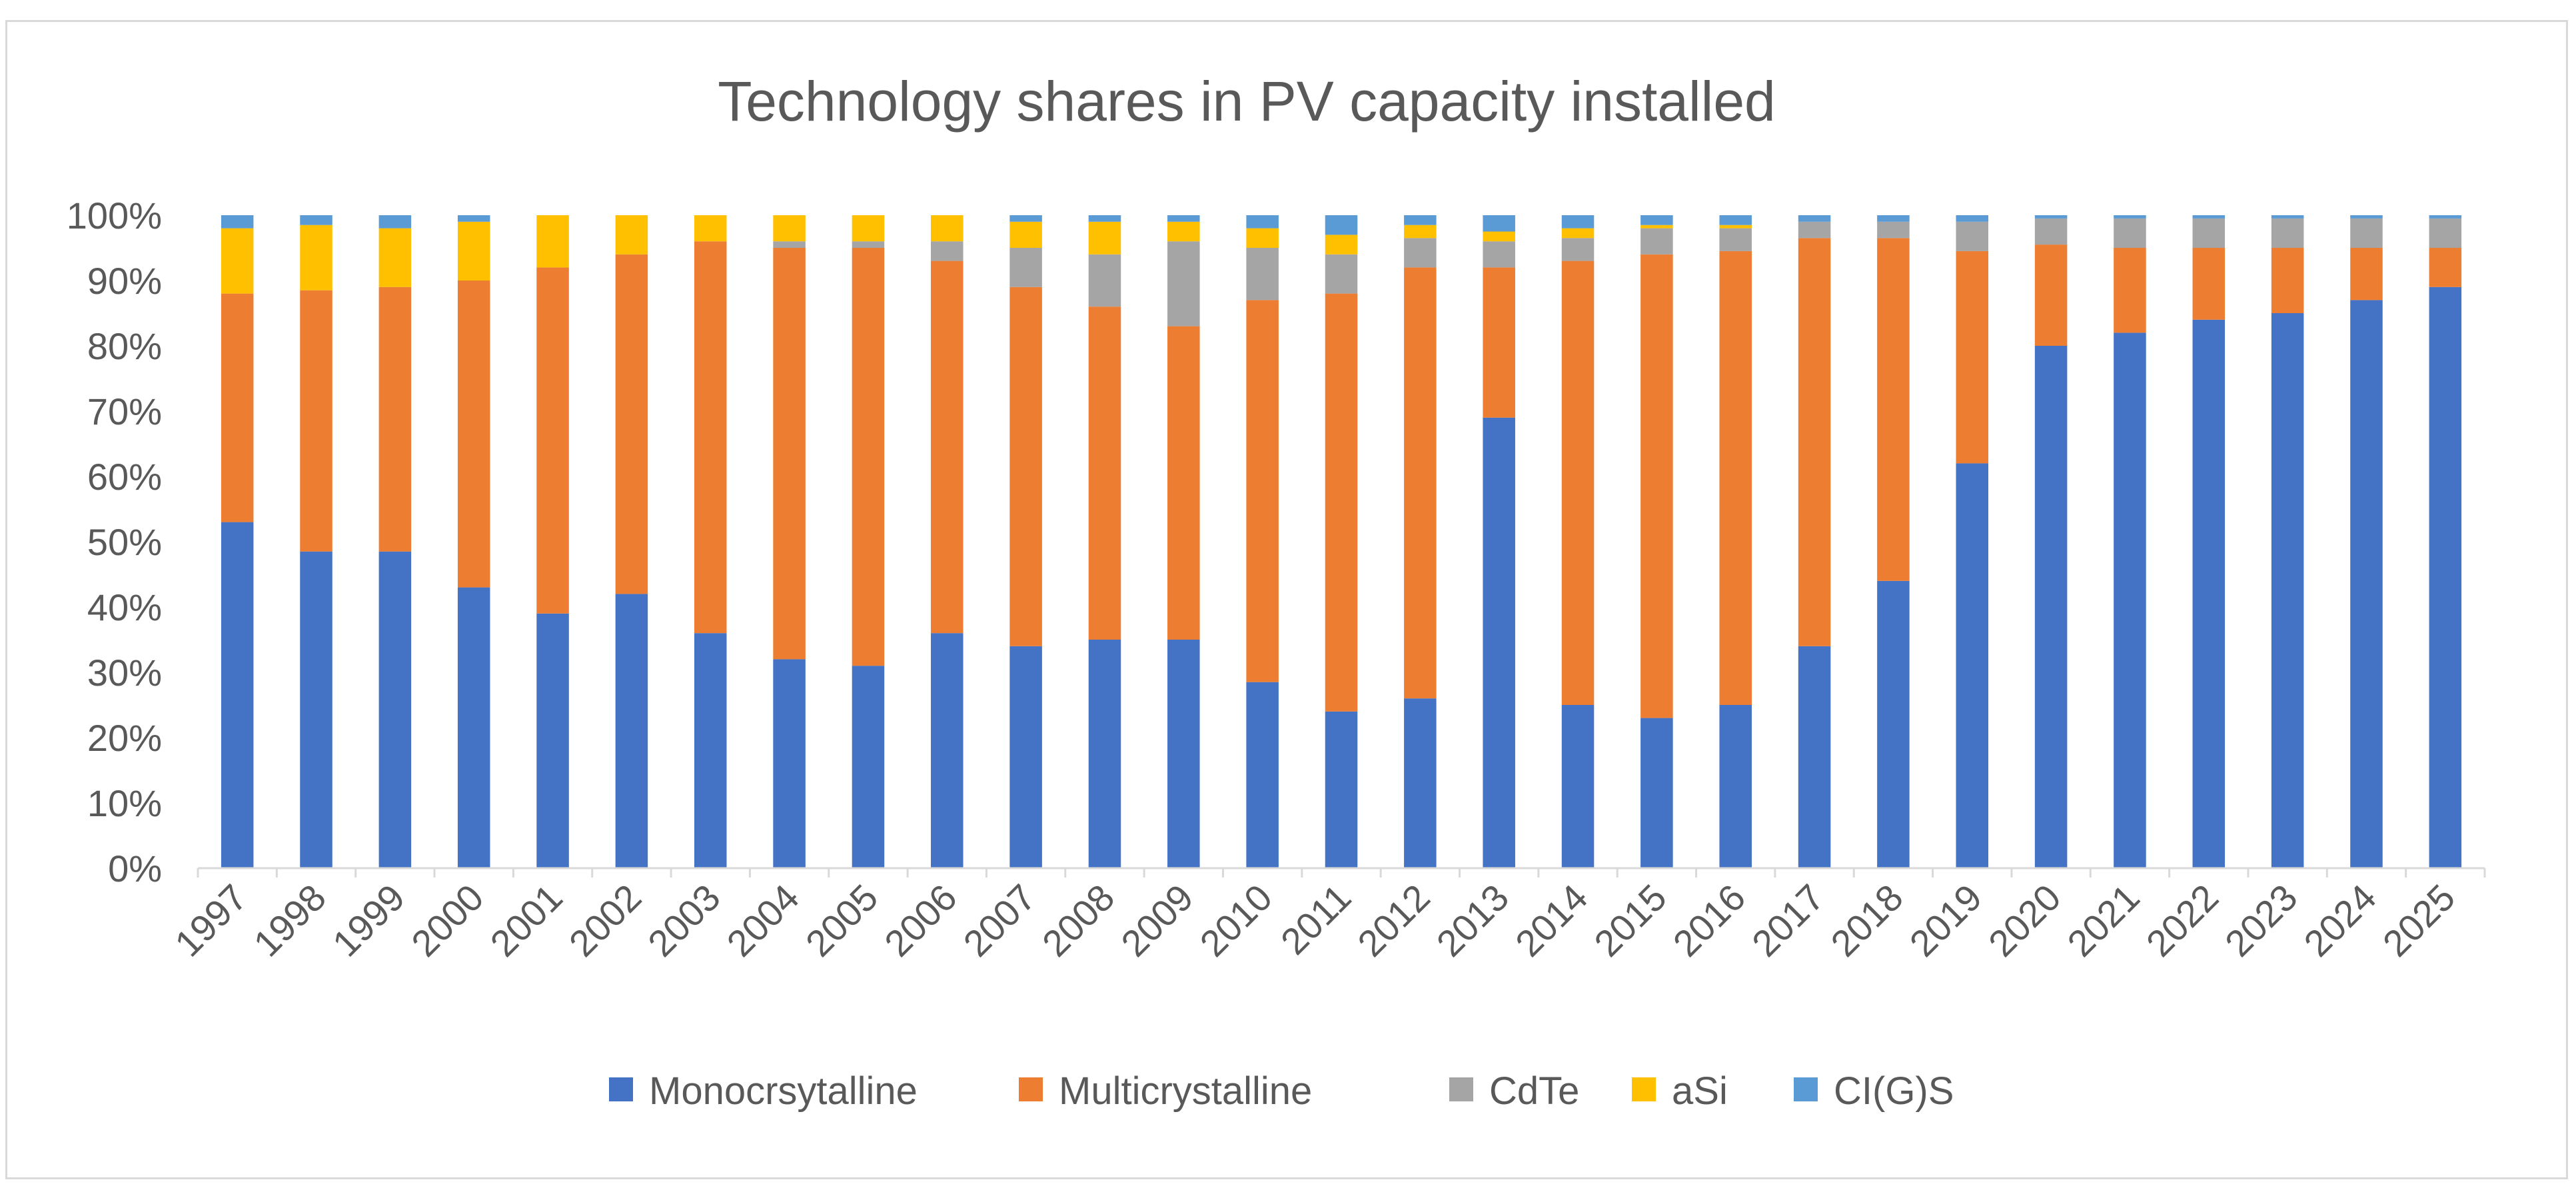  I want to click on y-tick-label: 20%, so click(125, 738).